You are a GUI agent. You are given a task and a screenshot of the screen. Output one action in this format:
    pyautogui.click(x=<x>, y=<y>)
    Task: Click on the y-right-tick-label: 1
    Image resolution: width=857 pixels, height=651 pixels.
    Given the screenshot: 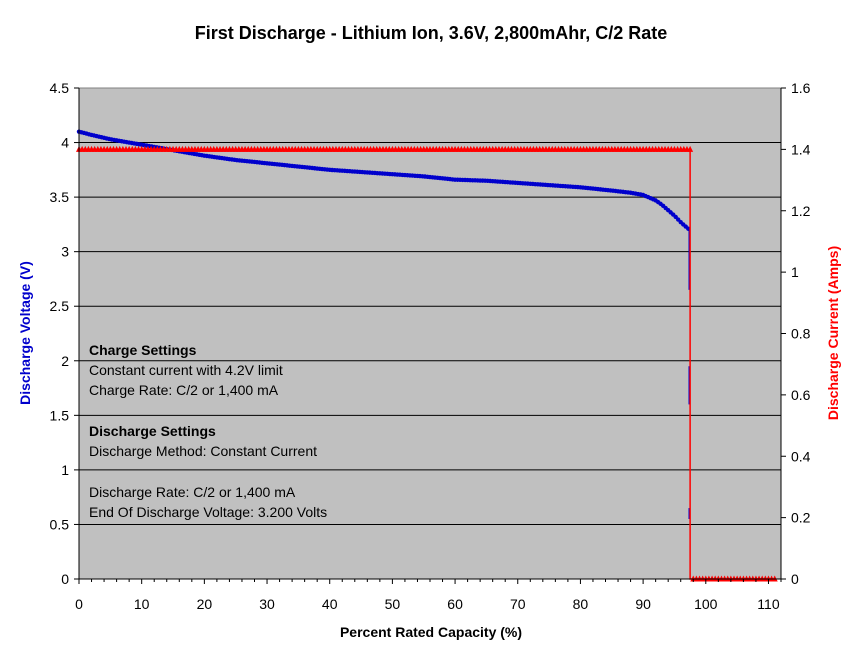 What is the action you would take?
    pyautogui.click(x=795, y=272)
    